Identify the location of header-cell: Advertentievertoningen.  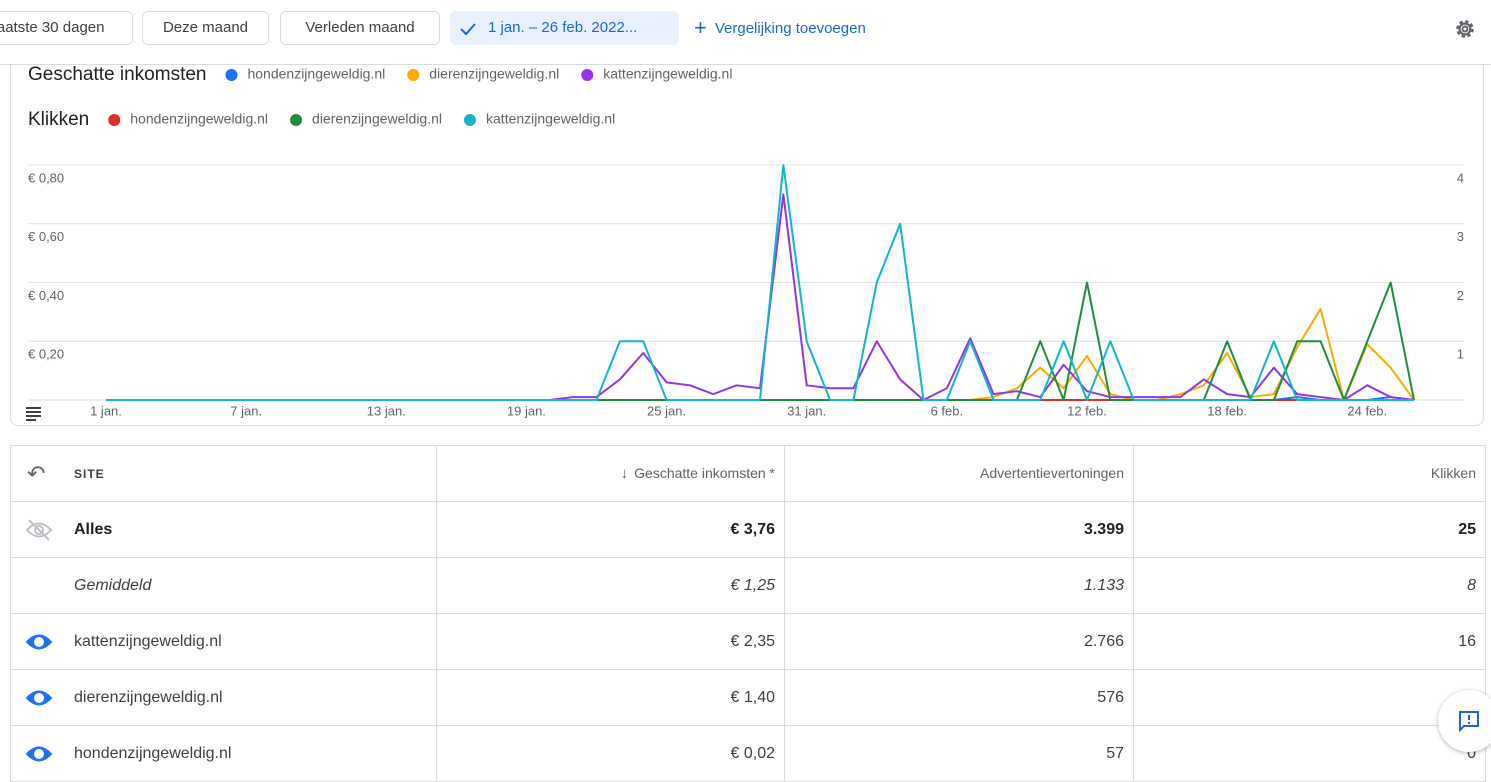
(958, 473).